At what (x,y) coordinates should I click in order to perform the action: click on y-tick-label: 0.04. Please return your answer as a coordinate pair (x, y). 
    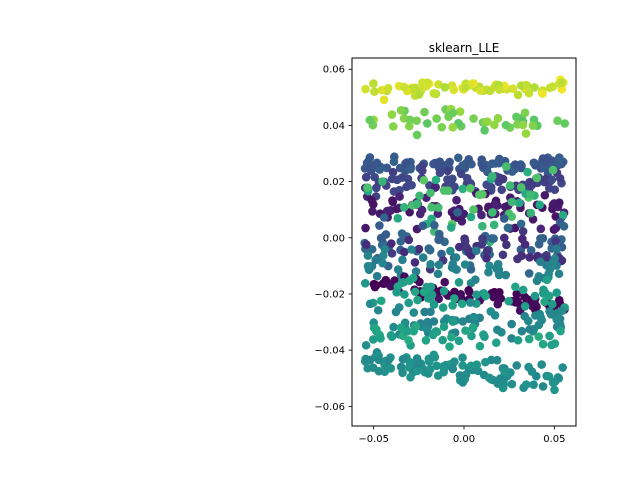
    Looking at the image, I should click on (334, 126).